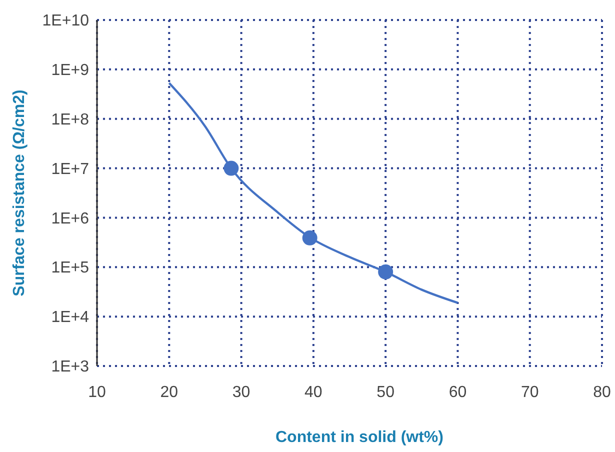 The height and width of the screenshot is (452, 615). What do you see at coordinates (529, 392) in the screenshot?
I see `x-tick-label: 70` at bounding box center [529, 392].